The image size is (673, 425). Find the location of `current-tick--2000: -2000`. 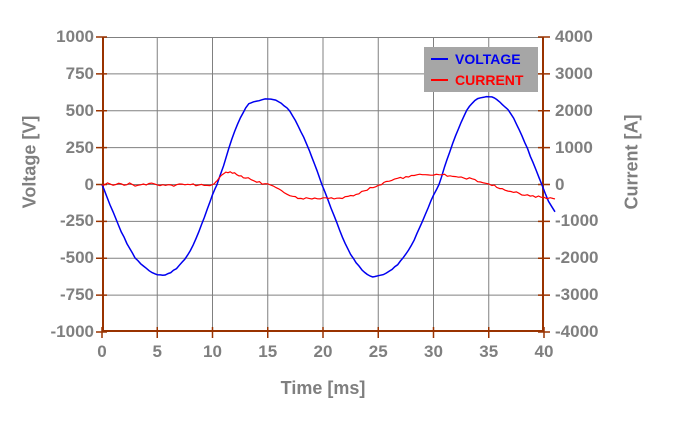

current-tick--2000: -2000 is located at coordinates (577, 258).